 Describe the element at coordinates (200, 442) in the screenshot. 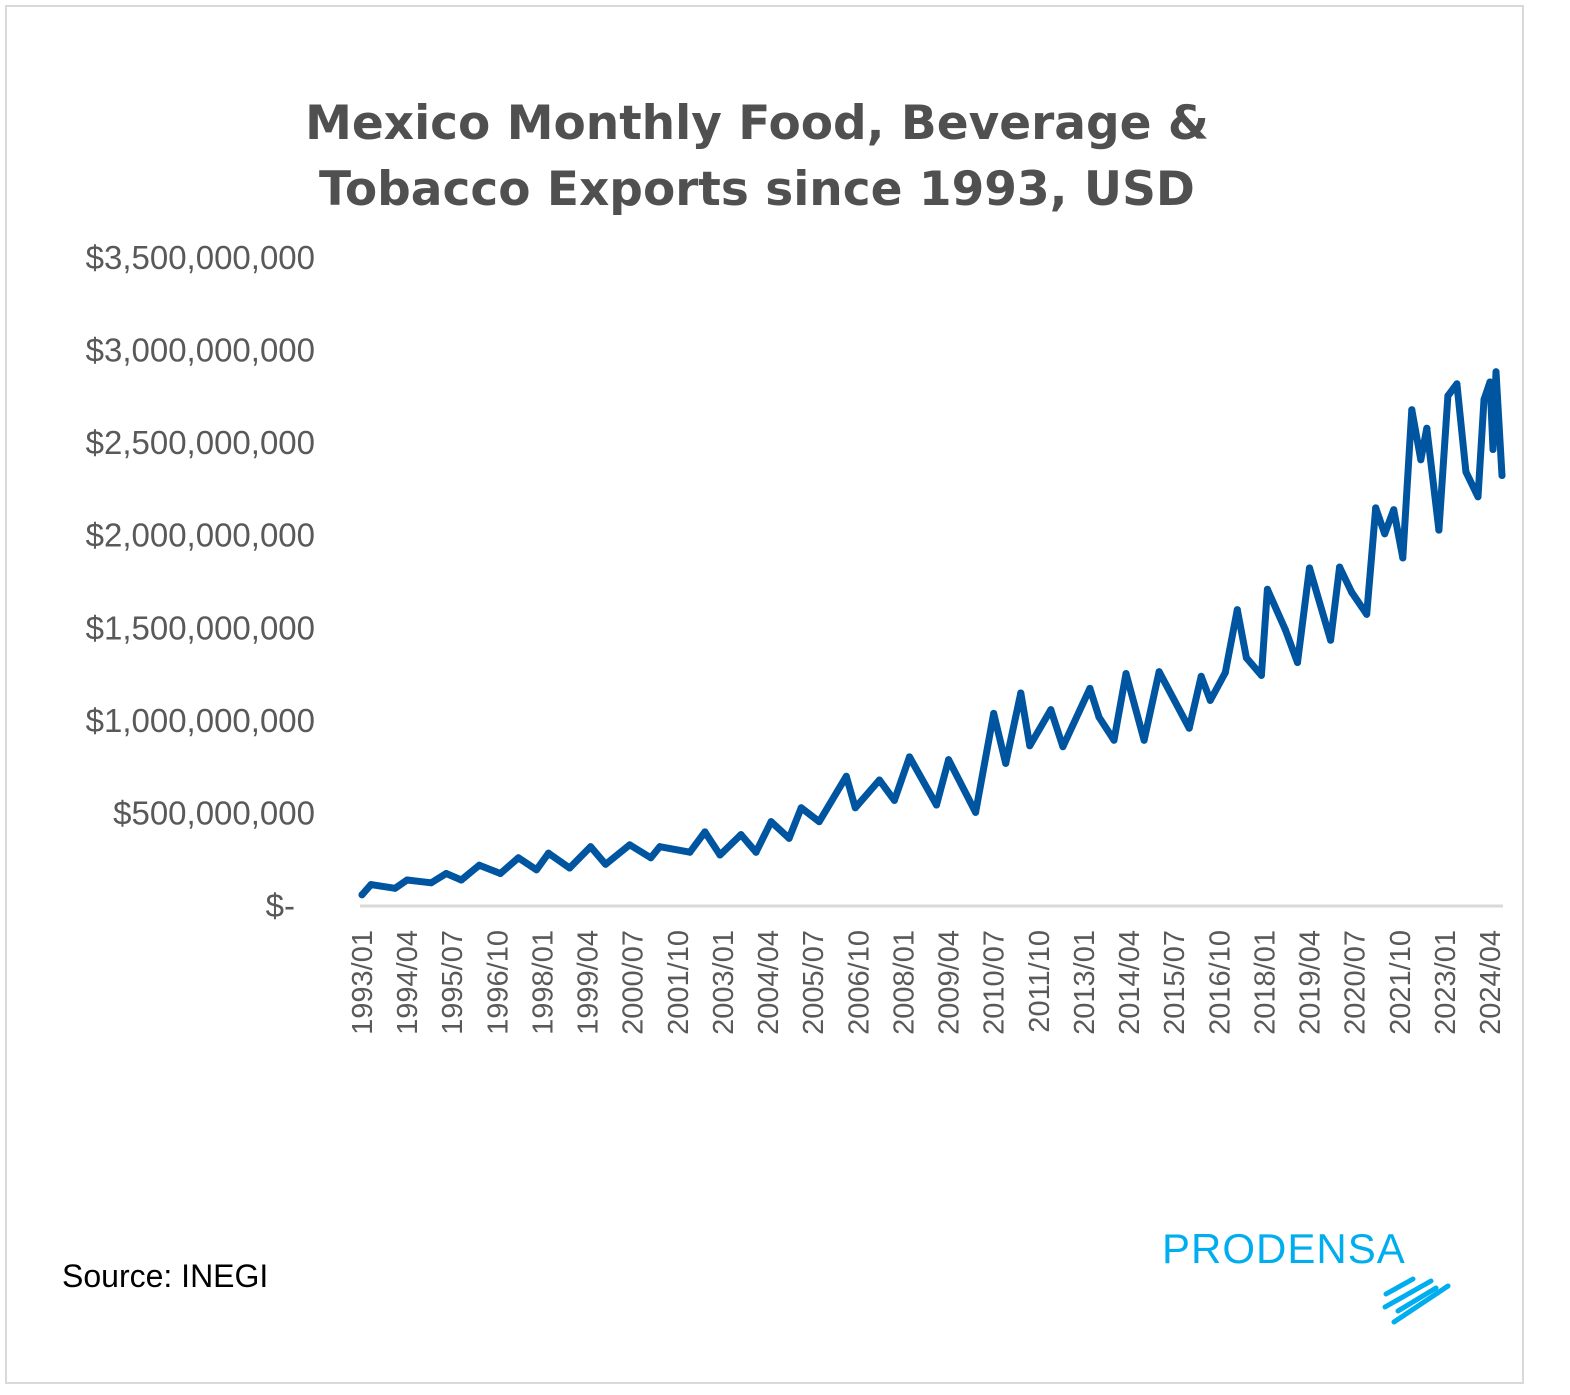

I see `y-tick-label: $2,500,000,000` at that location.